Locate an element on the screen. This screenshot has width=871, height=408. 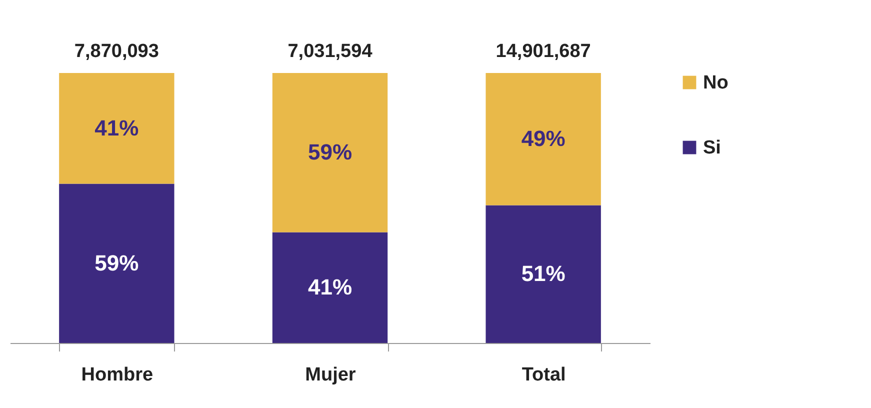
data-label: 49% is located at coordinates (543, 139).